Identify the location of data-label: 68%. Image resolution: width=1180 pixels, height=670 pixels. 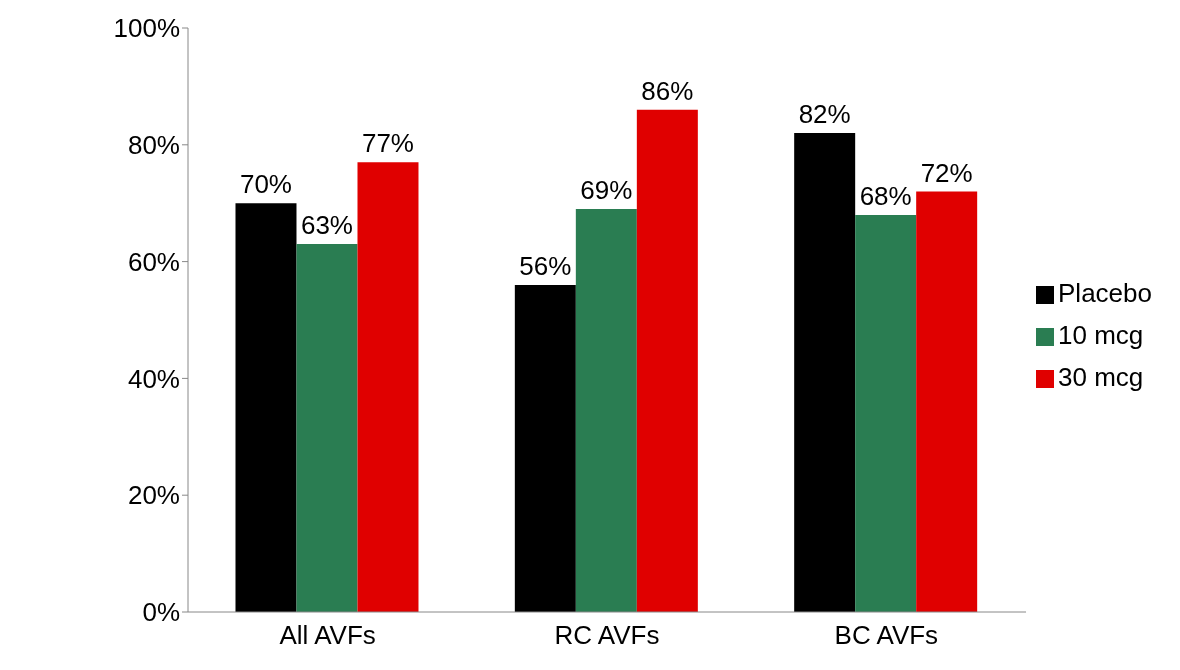
(885, 195).